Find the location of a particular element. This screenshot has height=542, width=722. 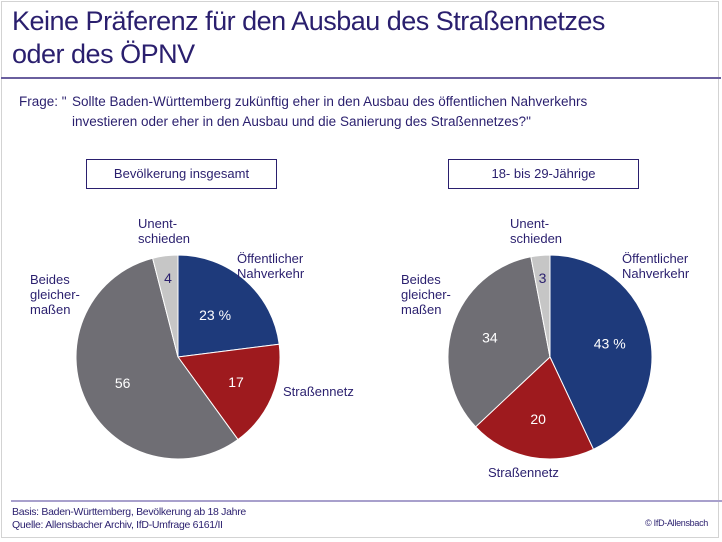

pie-slice-oepnv-total is located at coordinates (228, 306).